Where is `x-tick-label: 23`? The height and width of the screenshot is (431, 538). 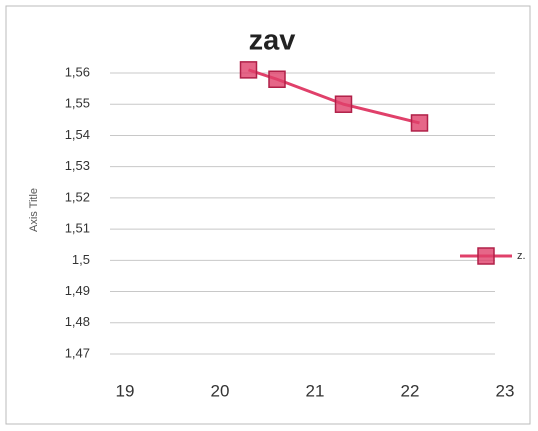 x-tick-label: 23 is located at coordinates (505, 390).